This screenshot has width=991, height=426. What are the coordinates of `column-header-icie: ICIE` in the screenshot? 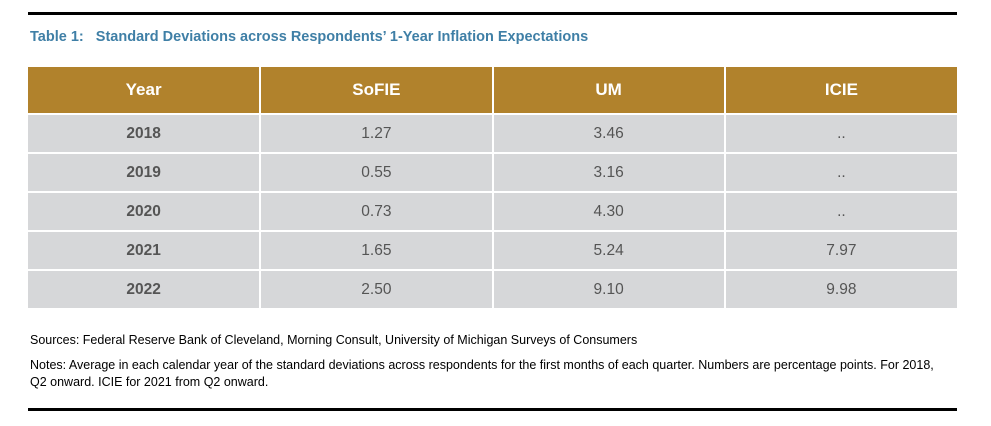 It's located at (840, 90).